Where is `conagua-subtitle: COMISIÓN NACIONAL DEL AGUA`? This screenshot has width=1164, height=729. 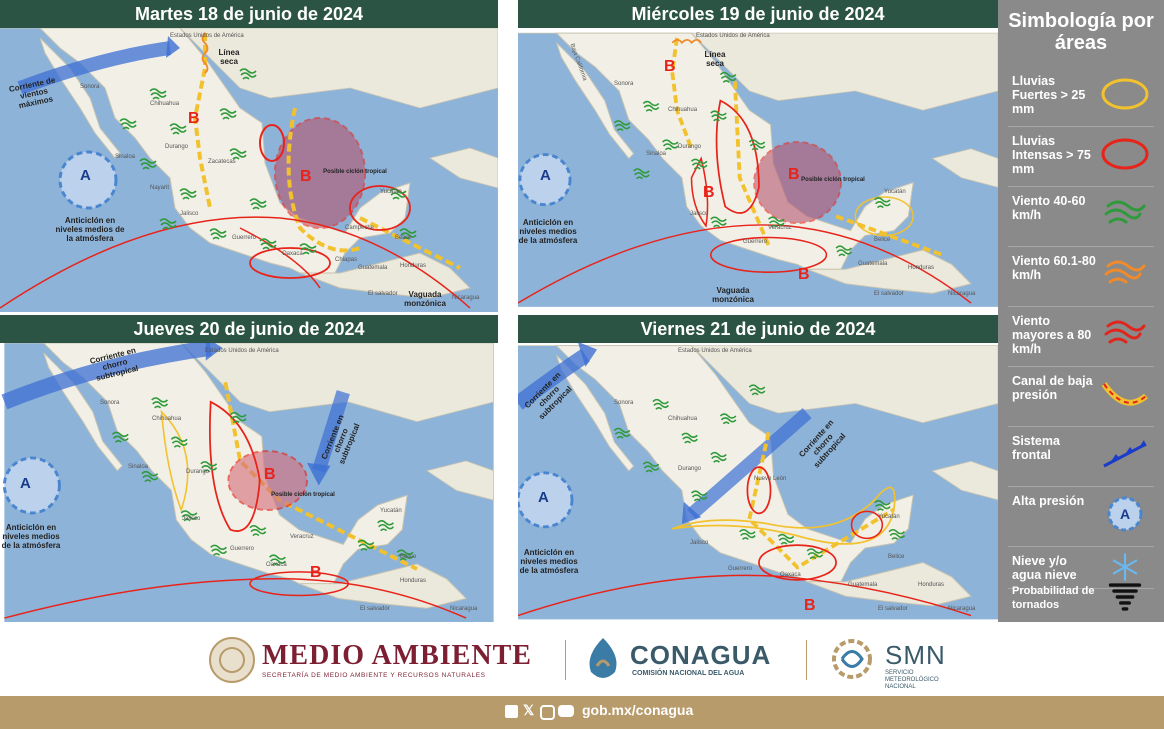 conagua-subtitle: COMISIÓN NACIONAL DEL AGUA is located at coordinates (688, 673).